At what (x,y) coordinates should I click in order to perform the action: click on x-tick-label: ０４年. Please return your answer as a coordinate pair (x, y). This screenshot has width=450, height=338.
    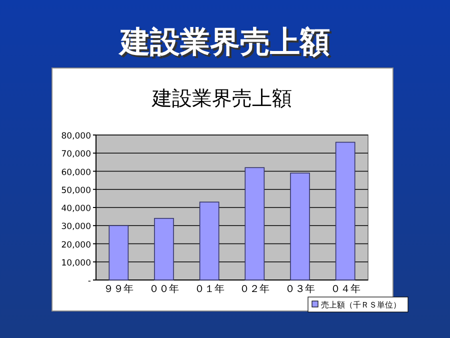
    Looking at the image, I should click on (345, 289).